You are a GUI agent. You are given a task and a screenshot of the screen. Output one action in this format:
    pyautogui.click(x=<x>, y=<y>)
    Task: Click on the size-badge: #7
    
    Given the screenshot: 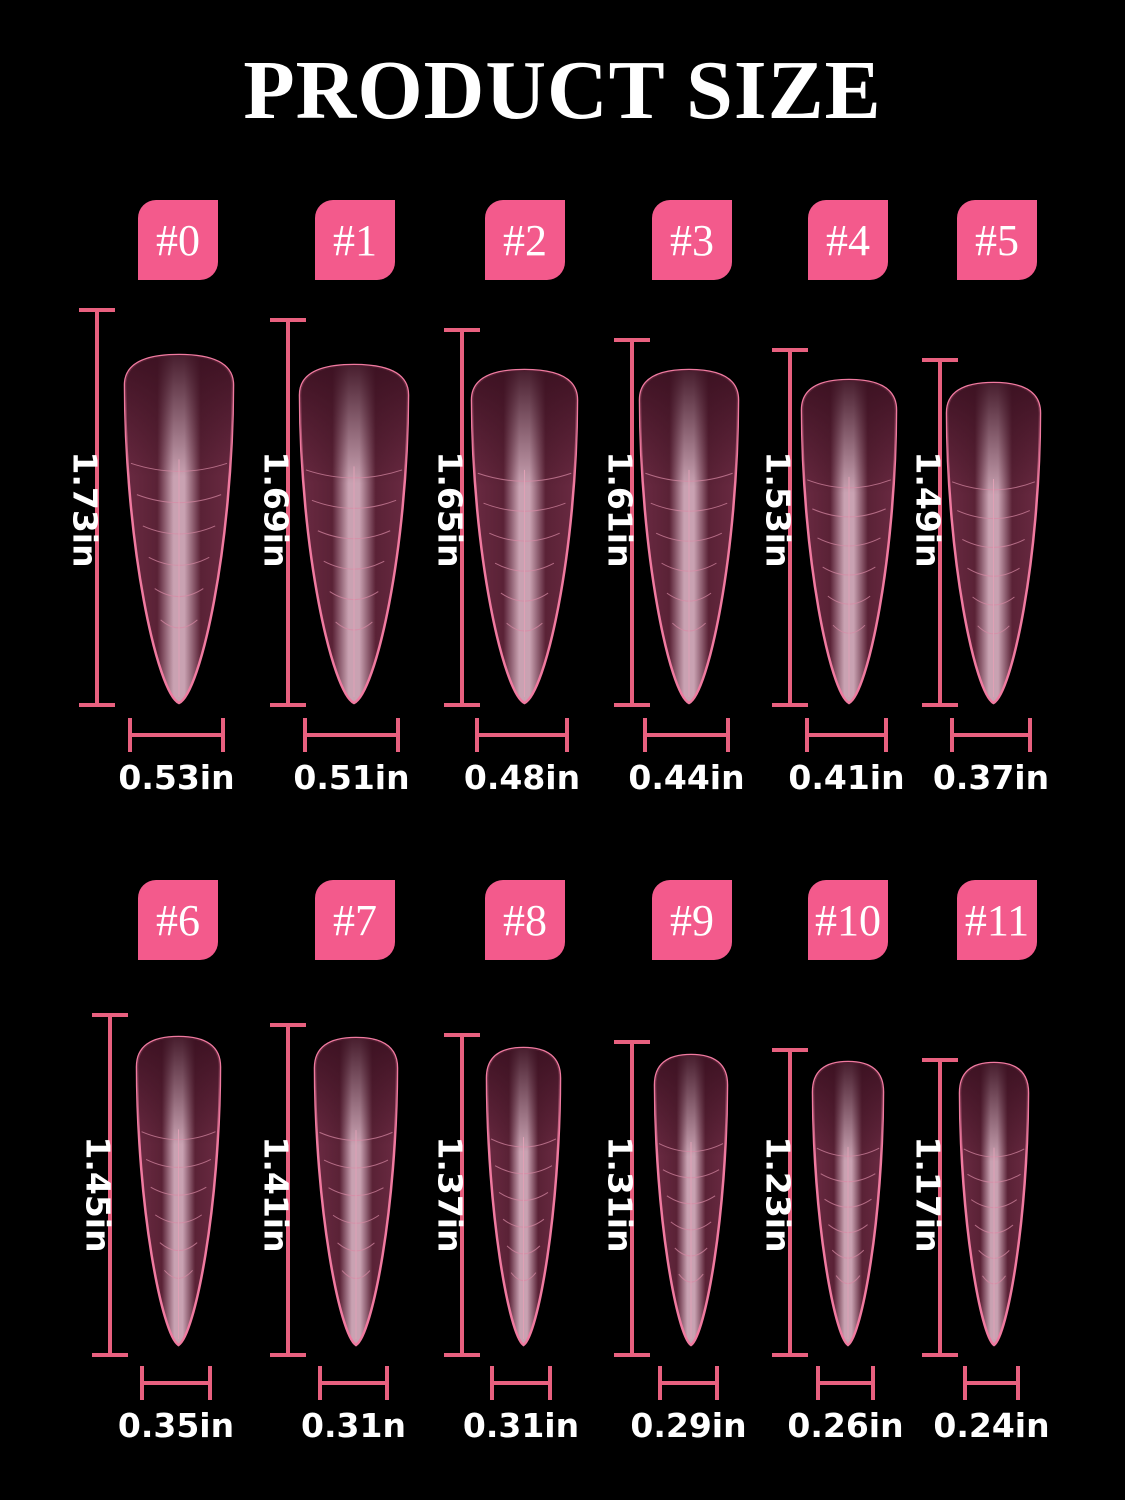 What is the action you would take?
    pyautogui.click(x=355, y=920)
    